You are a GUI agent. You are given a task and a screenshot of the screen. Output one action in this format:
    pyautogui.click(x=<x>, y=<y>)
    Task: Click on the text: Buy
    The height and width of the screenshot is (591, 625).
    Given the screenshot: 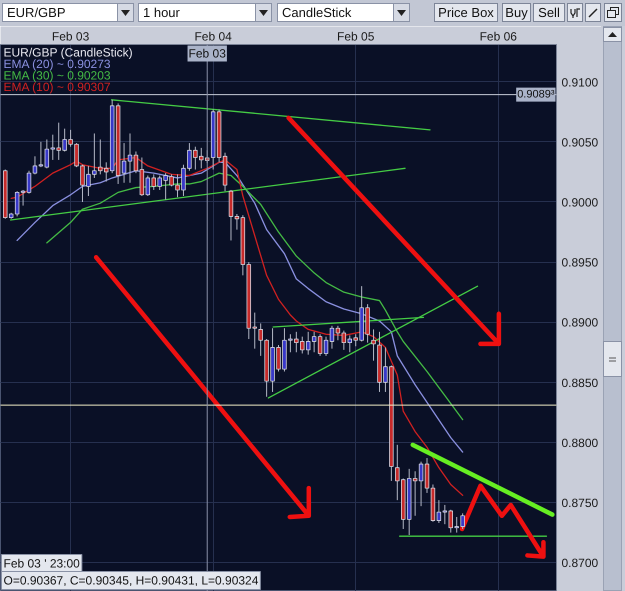 What is the action you would take?
    pyautogui.click(x=516, y=12)
    